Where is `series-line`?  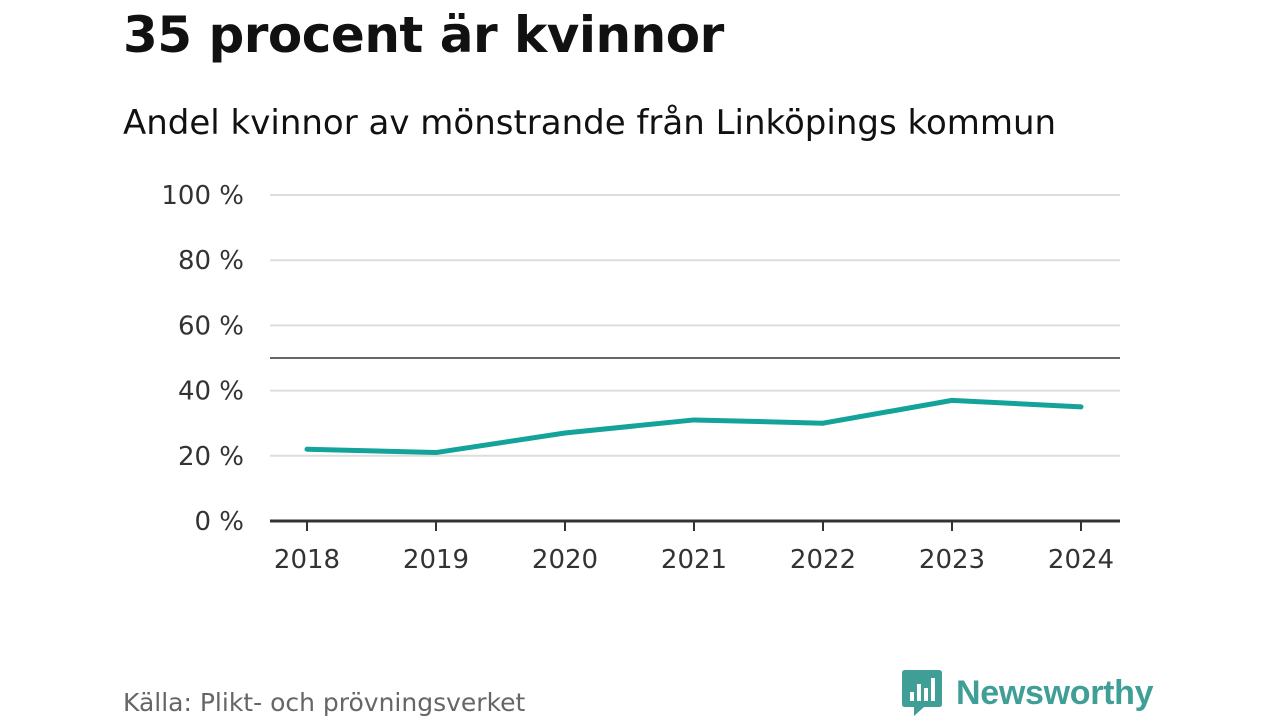
series-line is located at coordinates (694, 426).